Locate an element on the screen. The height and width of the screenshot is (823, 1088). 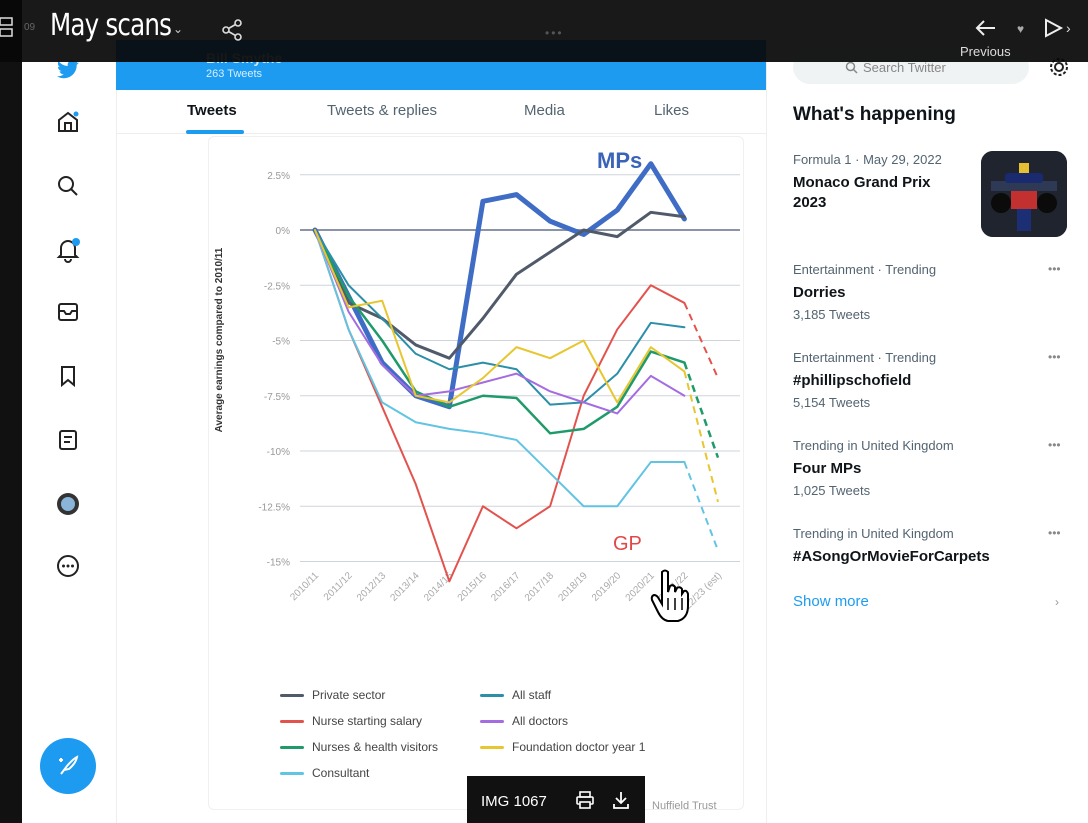
column-divider-right is located at coordinates (766, 431).